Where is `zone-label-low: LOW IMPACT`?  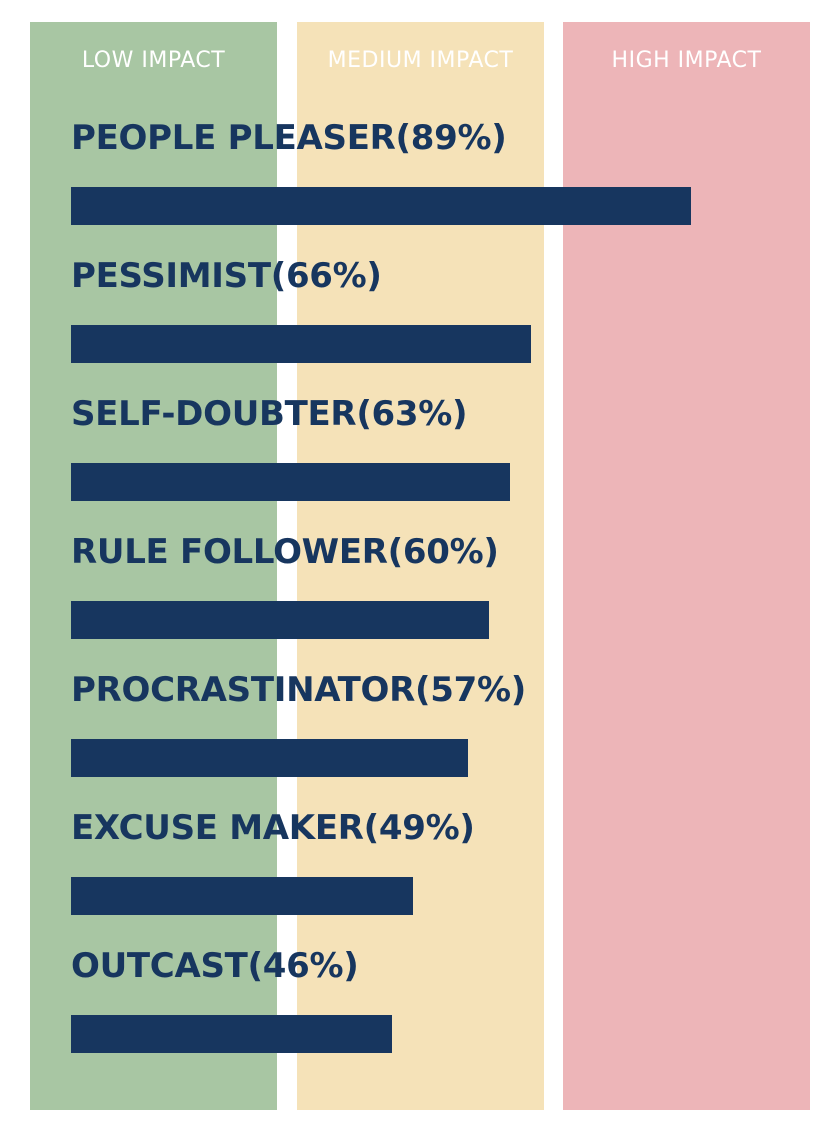 zone-label-low: LOW IMPACT is located at coordinates (153, 60).